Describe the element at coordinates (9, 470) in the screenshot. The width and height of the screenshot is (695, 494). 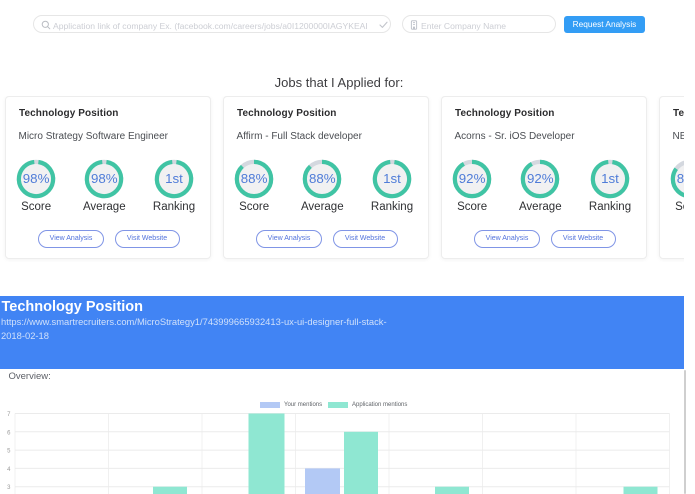
I see `svg-text: 4` at that location.